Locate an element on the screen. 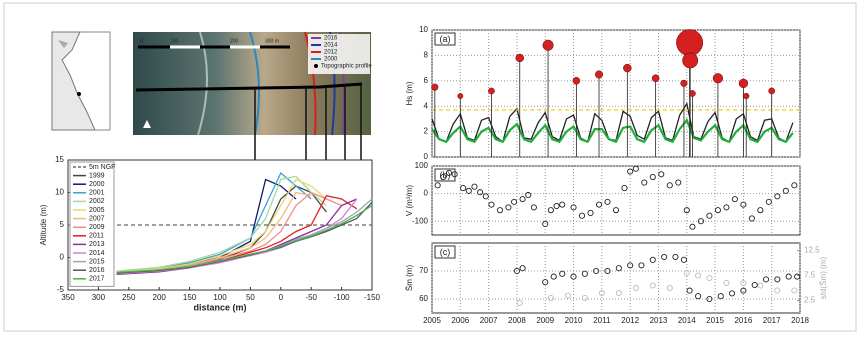 Image resolution: width=863 pixels, height=345 pixels. x-tick-label: 2011 is located at coordinates (602, 320).